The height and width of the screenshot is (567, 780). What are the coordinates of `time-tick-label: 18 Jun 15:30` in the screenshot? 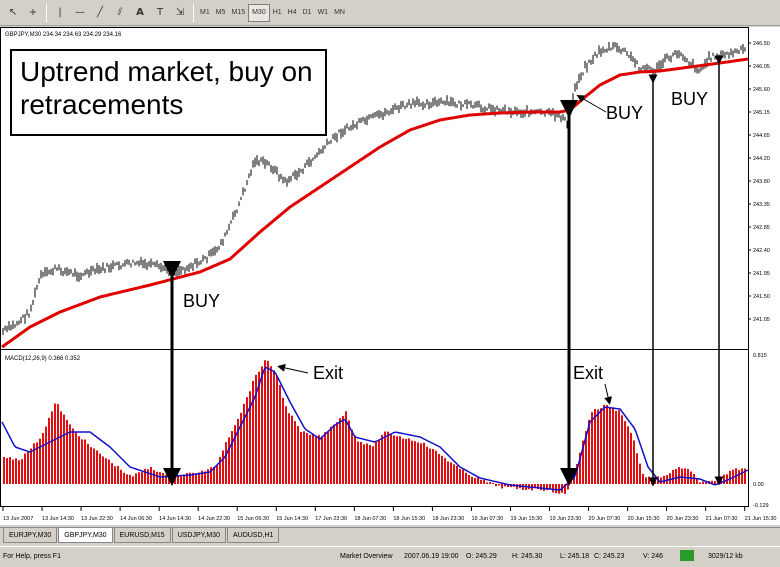 It's located at (409, 519).